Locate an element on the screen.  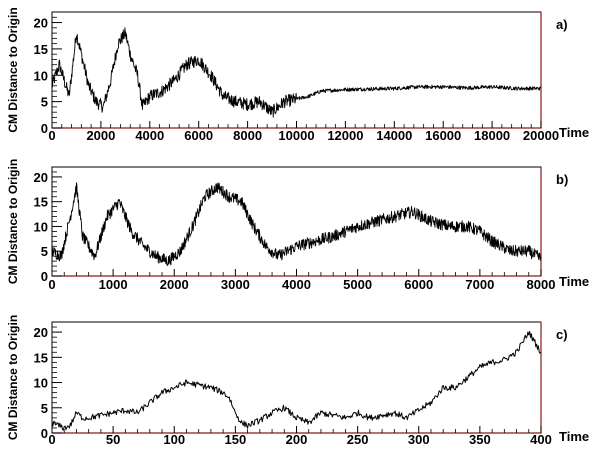
x-tick-label: 14000 is located at coordinates (394, 135).